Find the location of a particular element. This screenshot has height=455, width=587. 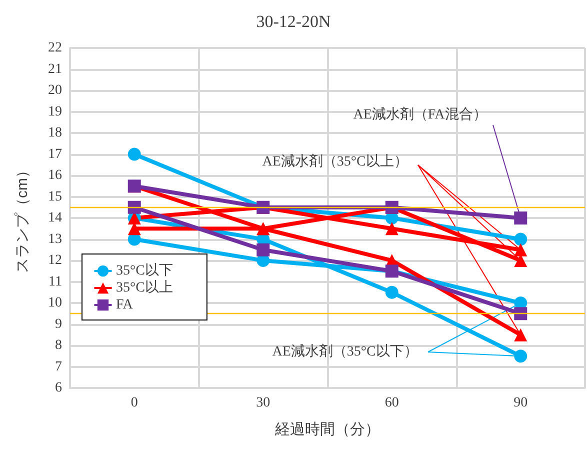

x-tick-label: 60 is located at coordinates (391, 403).